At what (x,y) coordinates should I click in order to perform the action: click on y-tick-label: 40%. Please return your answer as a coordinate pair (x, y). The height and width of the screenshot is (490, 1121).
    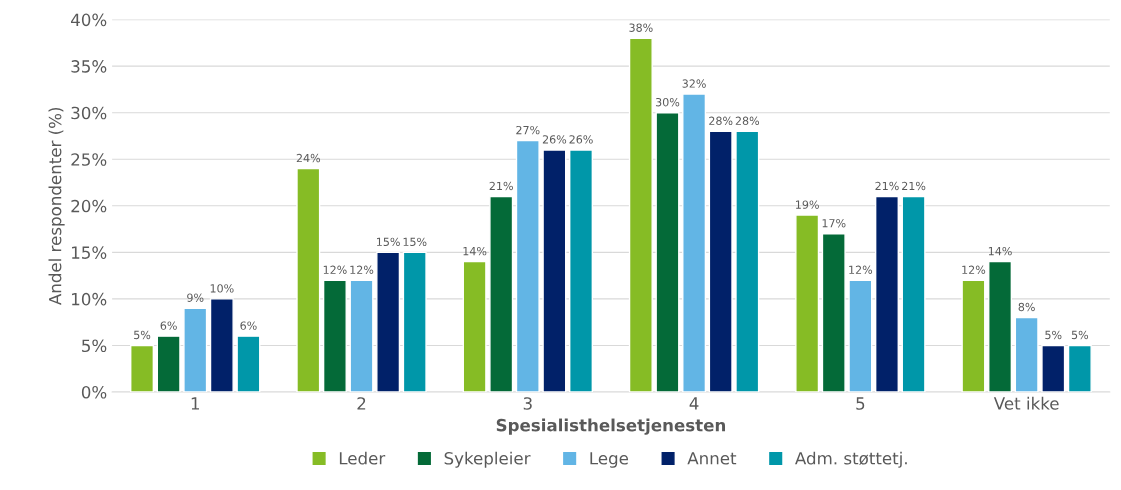
    Looking at the image, I should click on (89, 20).